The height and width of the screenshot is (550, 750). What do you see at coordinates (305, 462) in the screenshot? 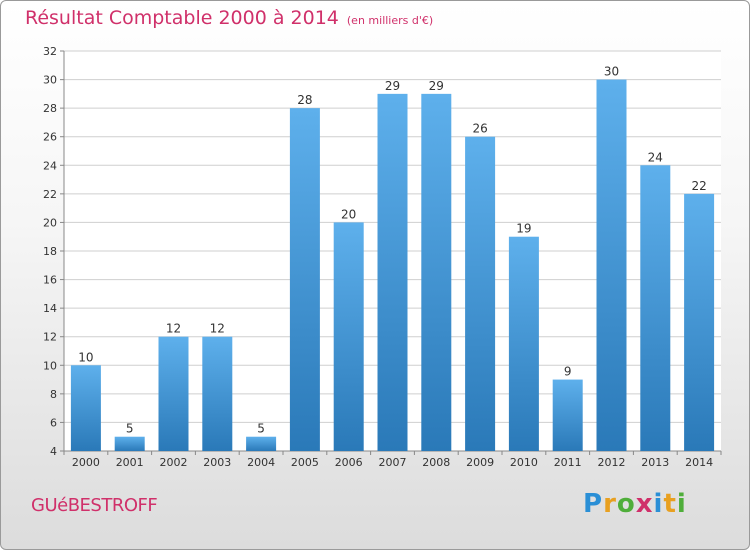
I see `x-tick-label: 2005` at bounding box center [305, 462].